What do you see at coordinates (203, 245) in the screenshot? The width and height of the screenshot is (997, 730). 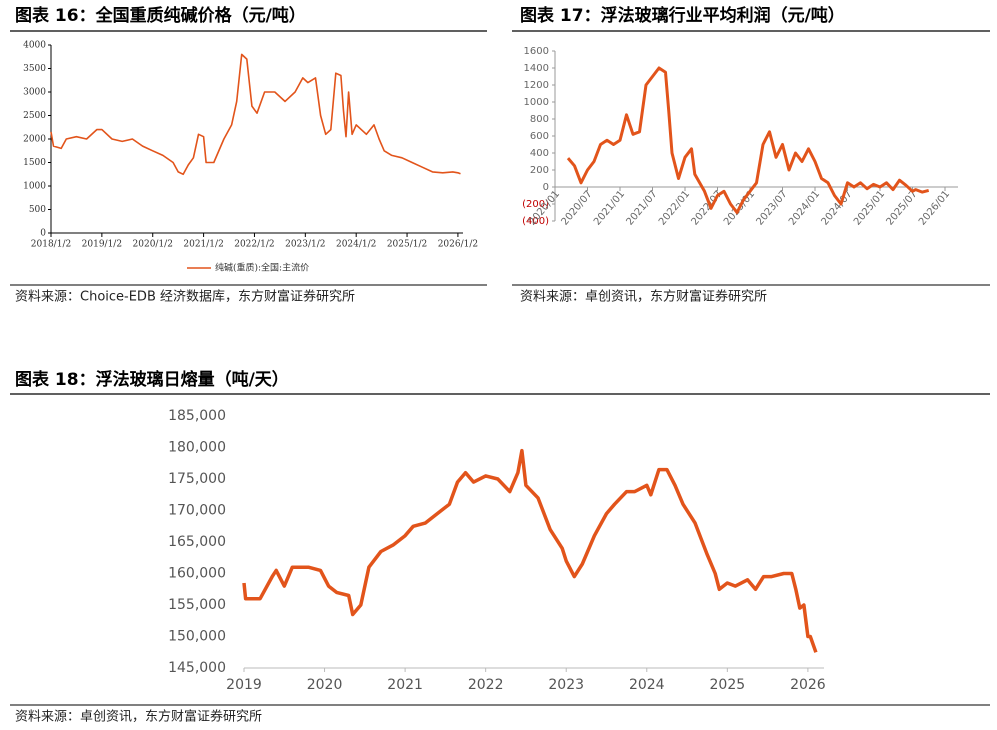 I see `x-tick-label: 2021/1/2` at bounding box center [203, 245].